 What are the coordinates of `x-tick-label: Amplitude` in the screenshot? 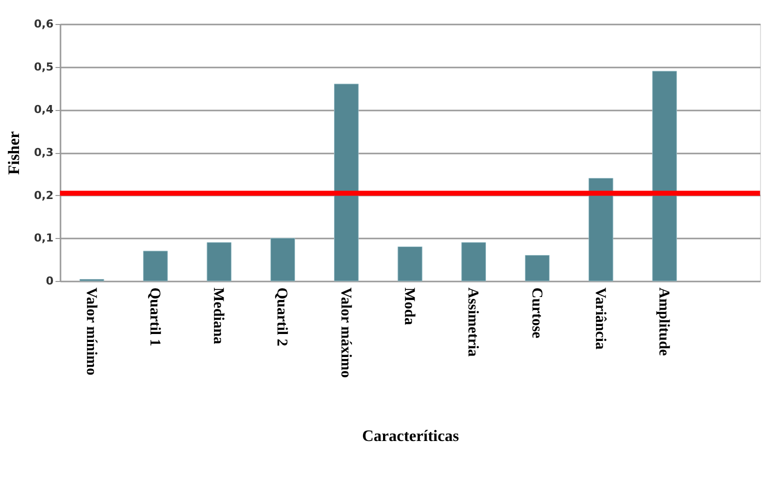 It's located at (664, 322).